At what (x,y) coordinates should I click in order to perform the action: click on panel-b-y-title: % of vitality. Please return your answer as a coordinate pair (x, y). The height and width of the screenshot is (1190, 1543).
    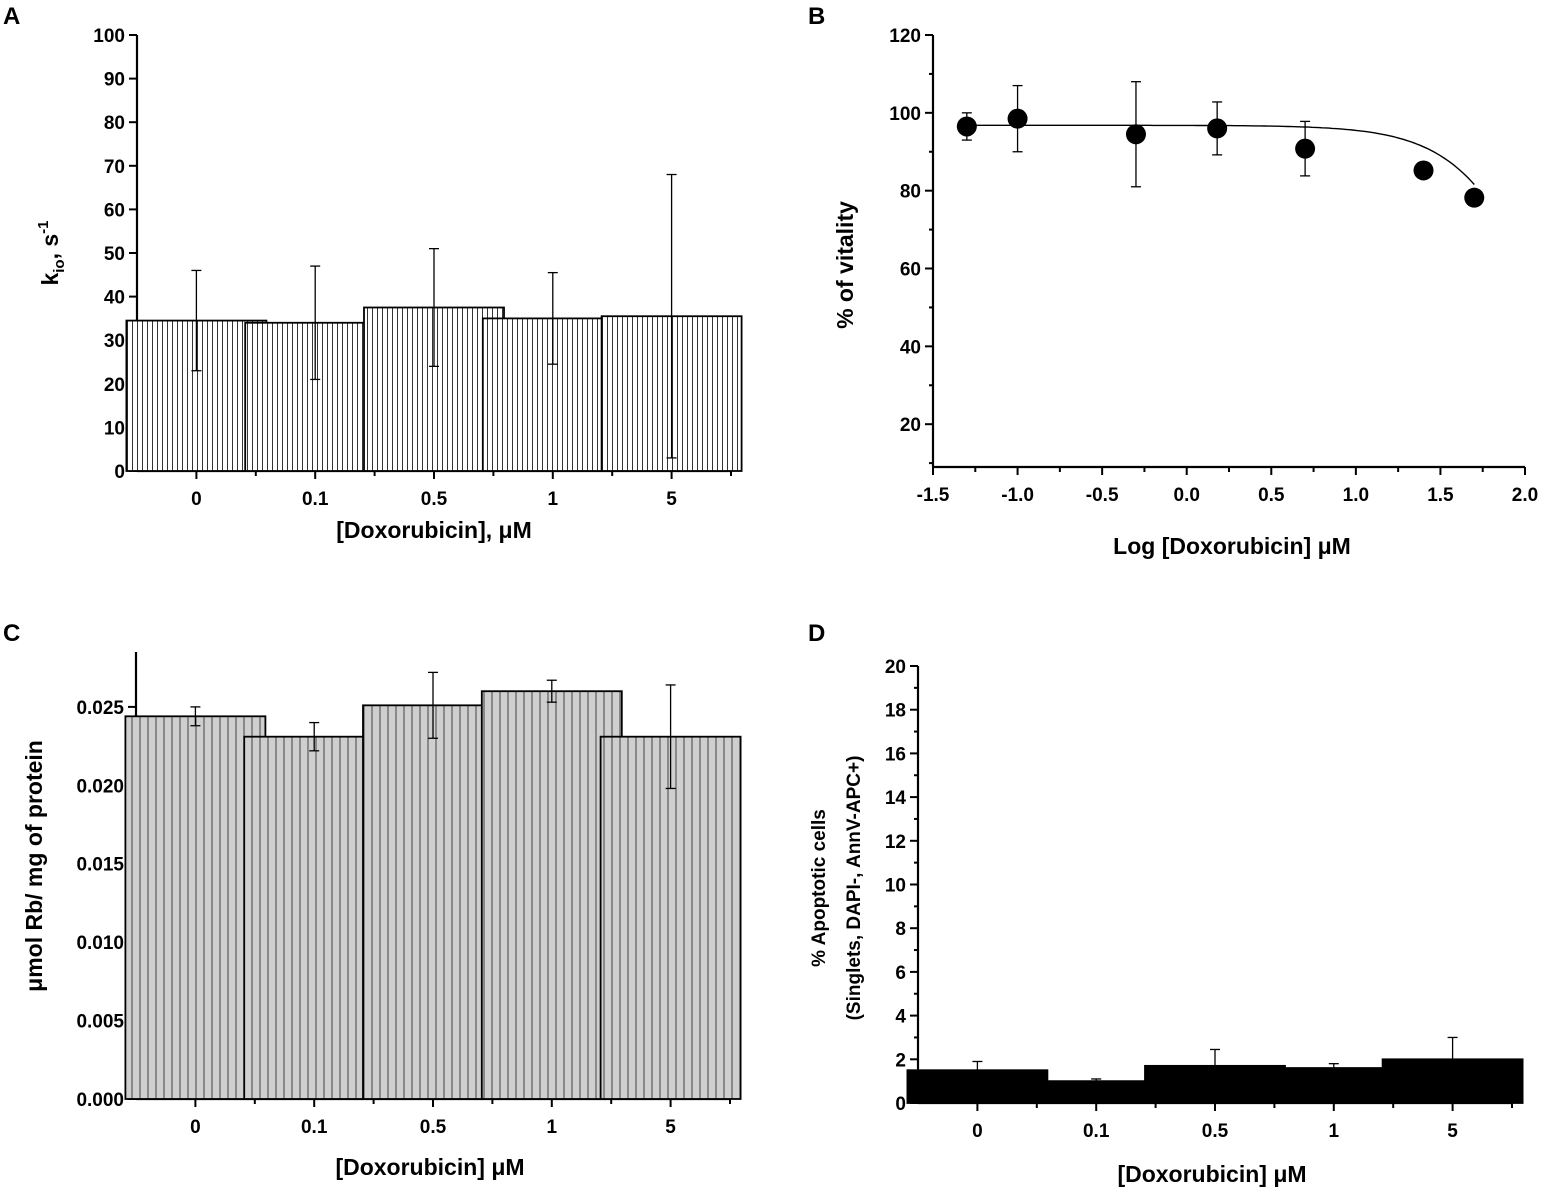
    Looking at the image, I should click on (845, 265).